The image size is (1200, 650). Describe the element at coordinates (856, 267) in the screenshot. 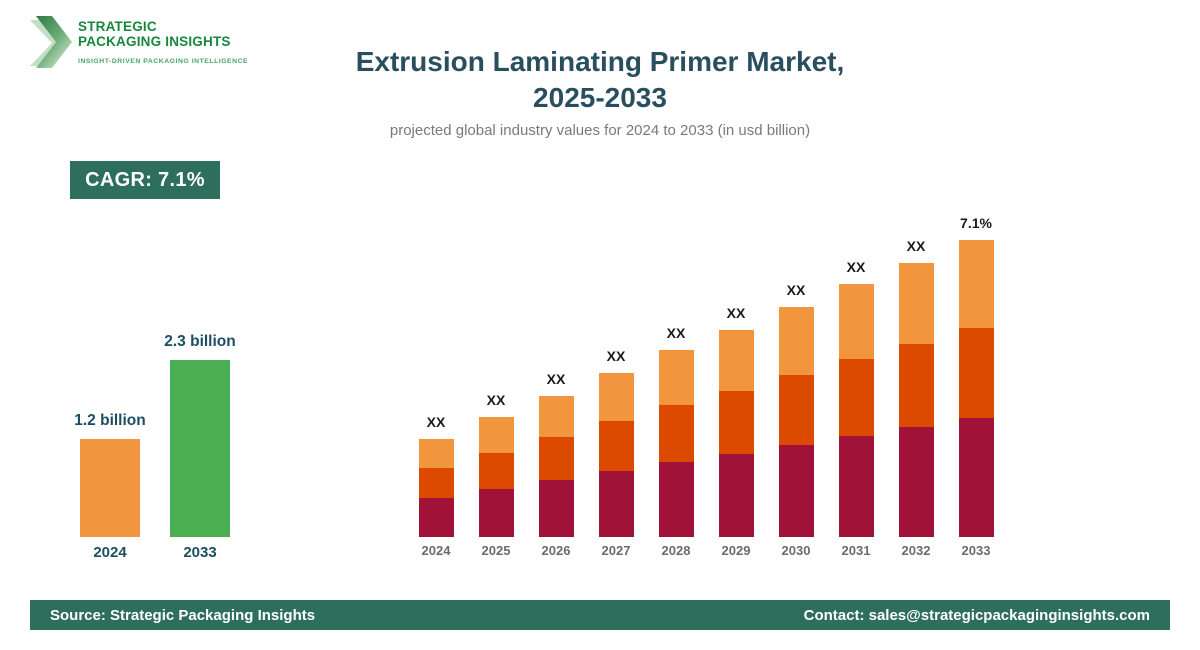

I see `stacked-bar-top-label-2031: XX` at that location.